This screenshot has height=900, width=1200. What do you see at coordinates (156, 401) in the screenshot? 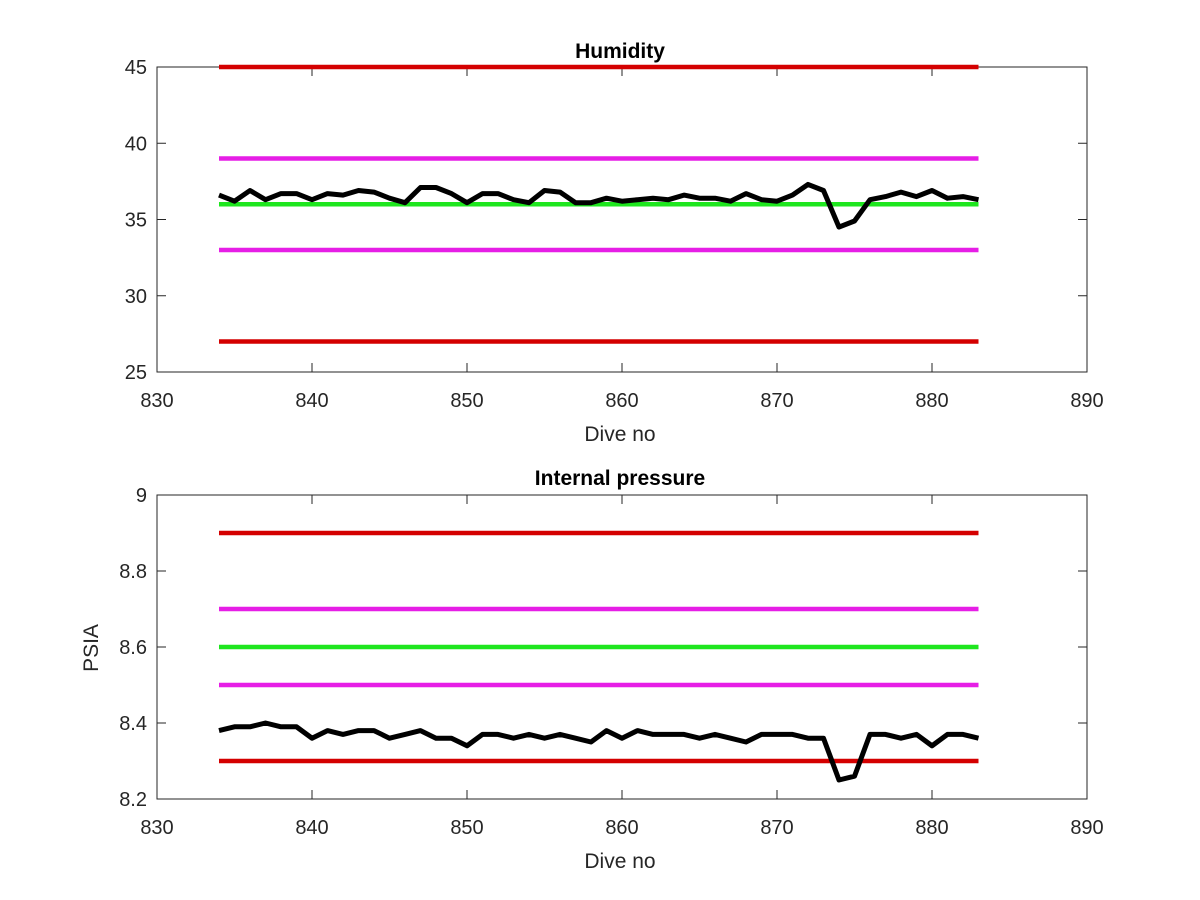
I see `humidity-xtick-label: 830` at bounding box center [156, 401].